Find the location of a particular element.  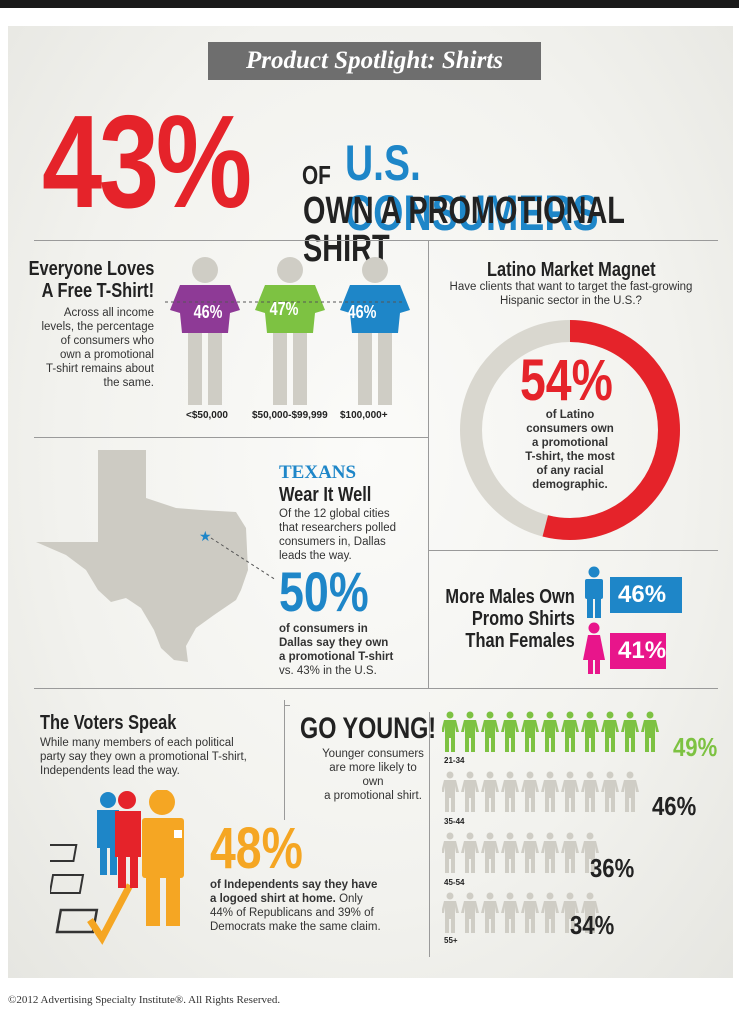

headline-line1: U.S. CONSUMERS is located at coordinates (472, 188).